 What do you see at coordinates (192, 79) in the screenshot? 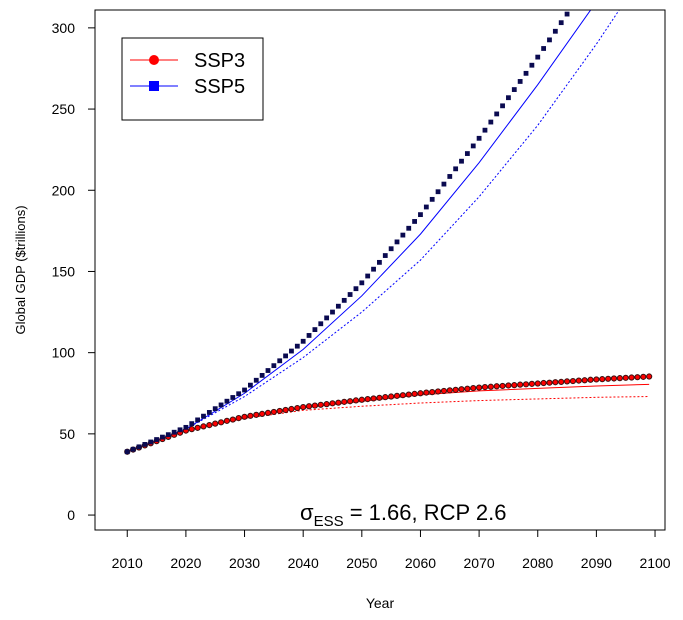
I see `legend-box` at bounding box center [192, 79].